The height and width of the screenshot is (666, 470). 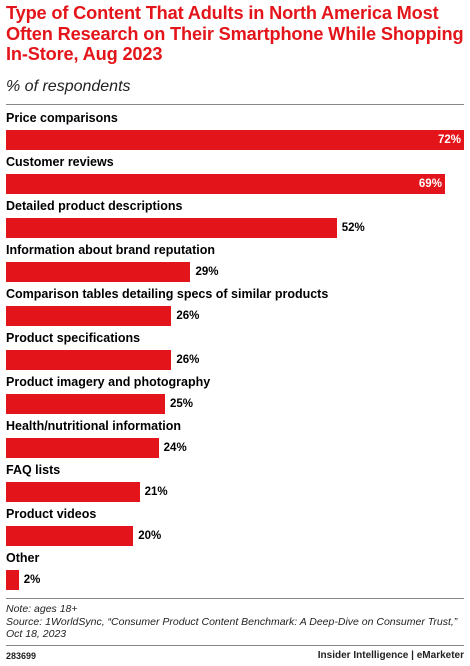 What do you see at coordinates (353, 228) in the screenshot?
I see `value-label: 52%` at bounding box center [353, 228].